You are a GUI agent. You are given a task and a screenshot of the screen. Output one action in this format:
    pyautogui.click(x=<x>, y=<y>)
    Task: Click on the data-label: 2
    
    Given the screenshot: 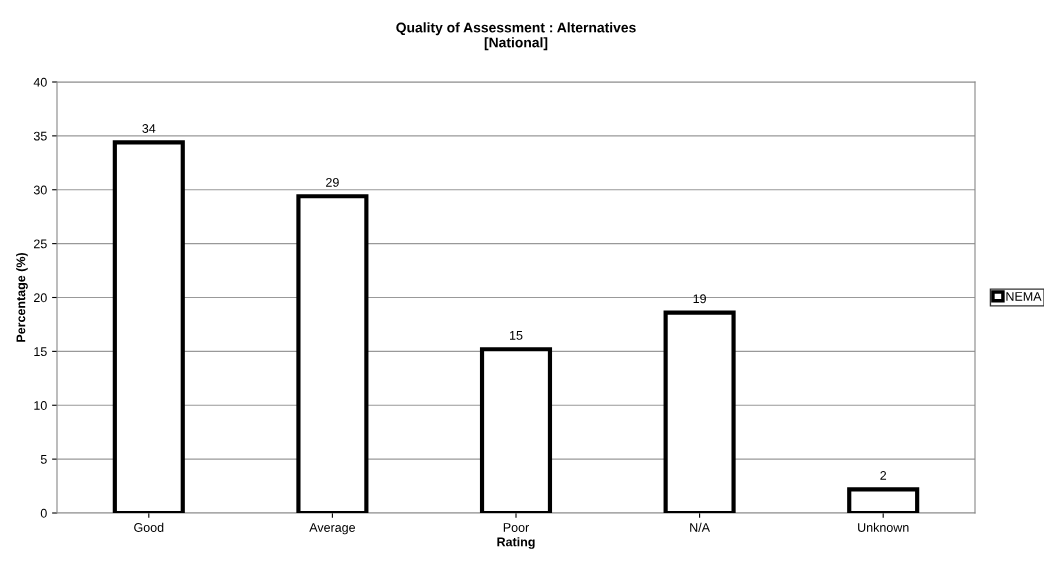 What is the action you would take?
    pyautogui.click(x=883, y=475)
    